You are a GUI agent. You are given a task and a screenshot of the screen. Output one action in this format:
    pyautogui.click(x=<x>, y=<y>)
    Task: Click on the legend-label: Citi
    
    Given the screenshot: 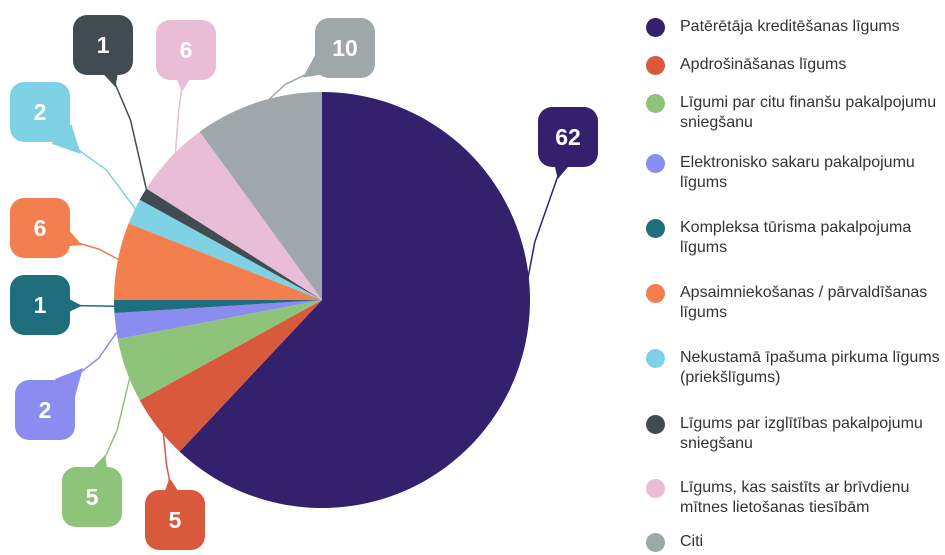 What is the action you would take?
    pyautogui.click(x=692, y=541)
    